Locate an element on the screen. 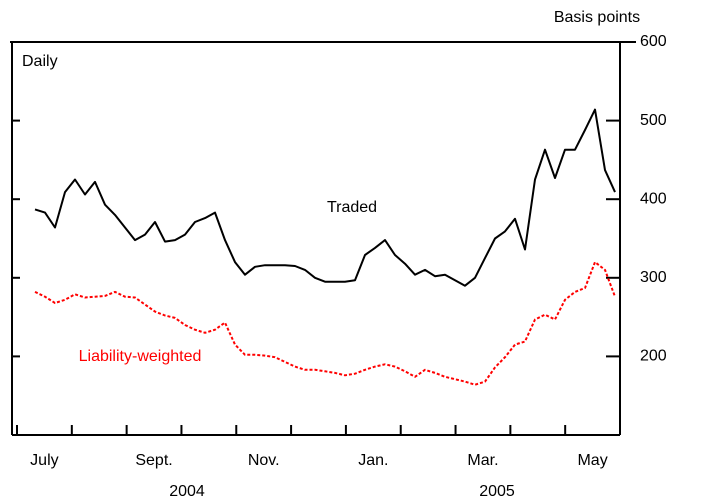 The image size is (711, 503). y-tick-label: 300 is located at coordinates (653, 277).